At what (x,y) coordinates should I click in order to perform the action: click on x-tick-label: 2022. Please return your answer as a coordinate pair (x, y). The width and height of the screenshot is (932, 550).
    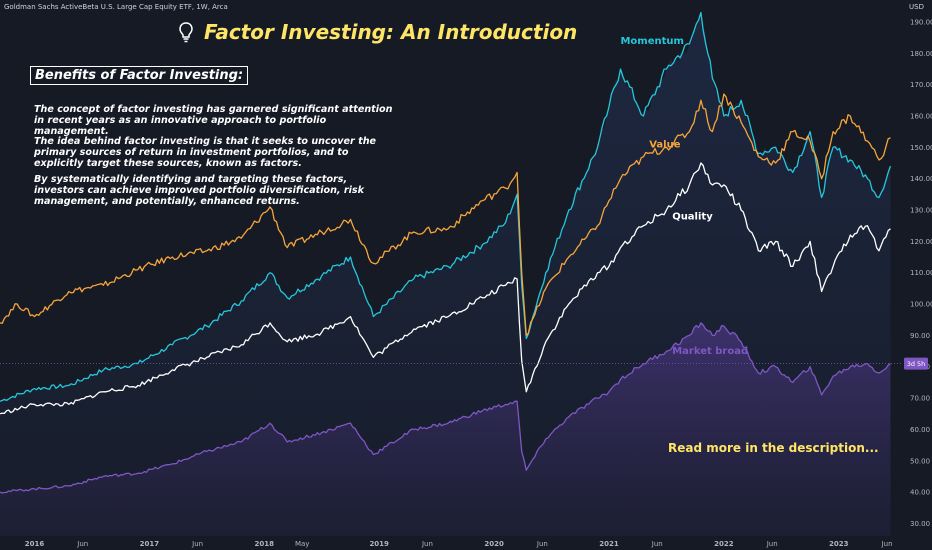
    Looking at the image, I should click on (724, 544).